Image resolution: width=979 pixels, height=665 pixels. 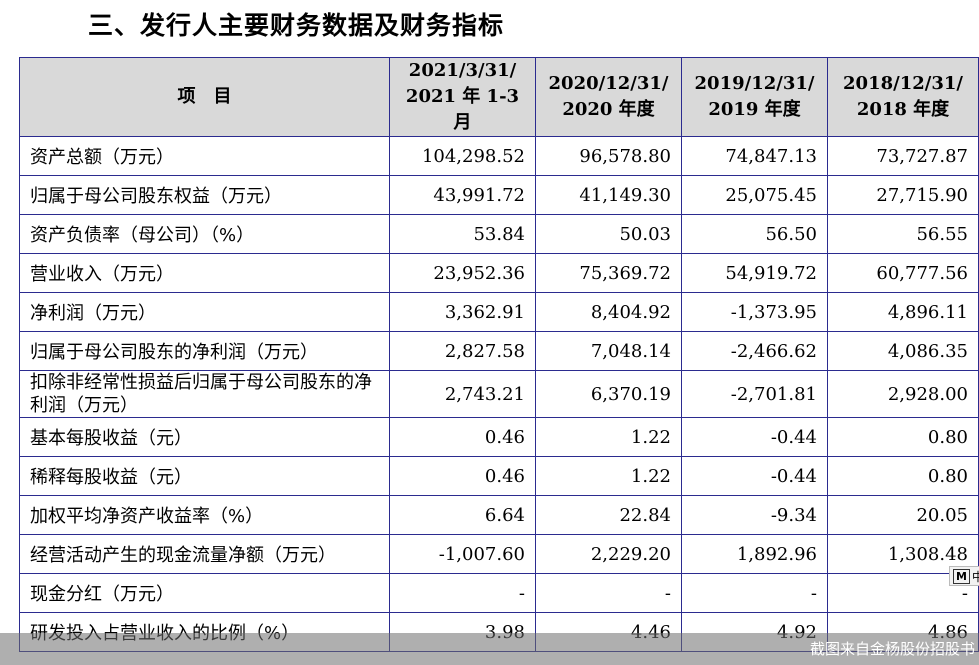 What do you see at coordinates (608, 83) in the screenshot?
I see `header-period-date: 2020/12/31/` at bounding box center [608, 83].